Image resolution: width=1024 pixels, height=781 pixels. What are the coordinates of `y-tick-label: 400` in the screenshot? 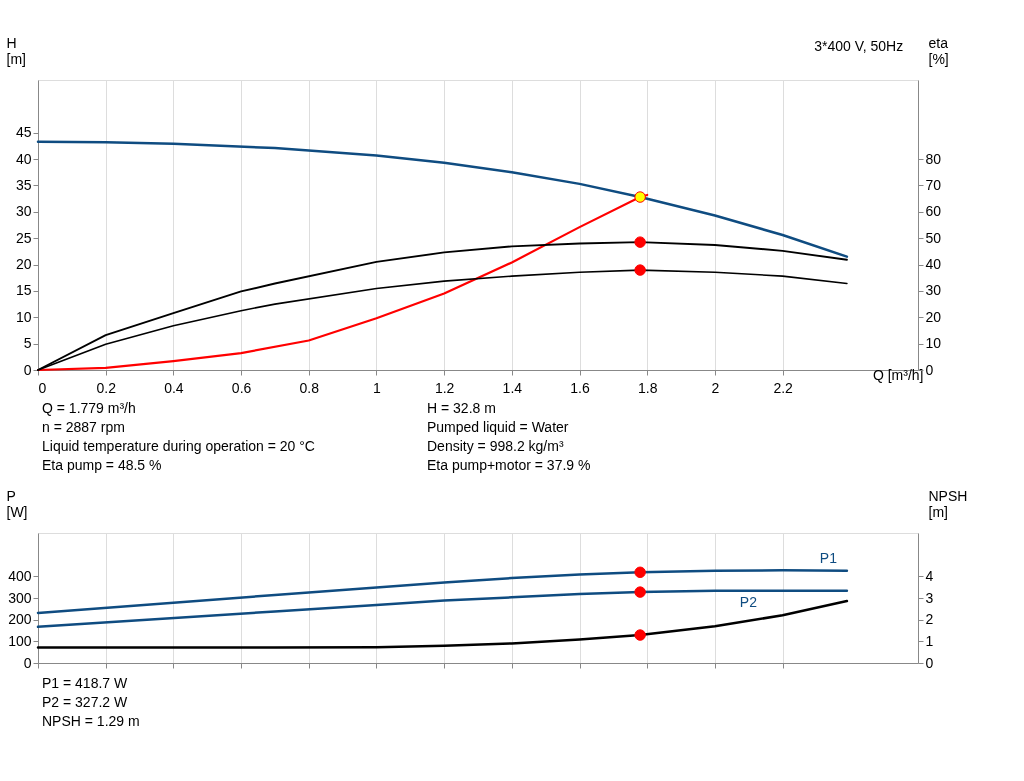 It's located at (20, 575).